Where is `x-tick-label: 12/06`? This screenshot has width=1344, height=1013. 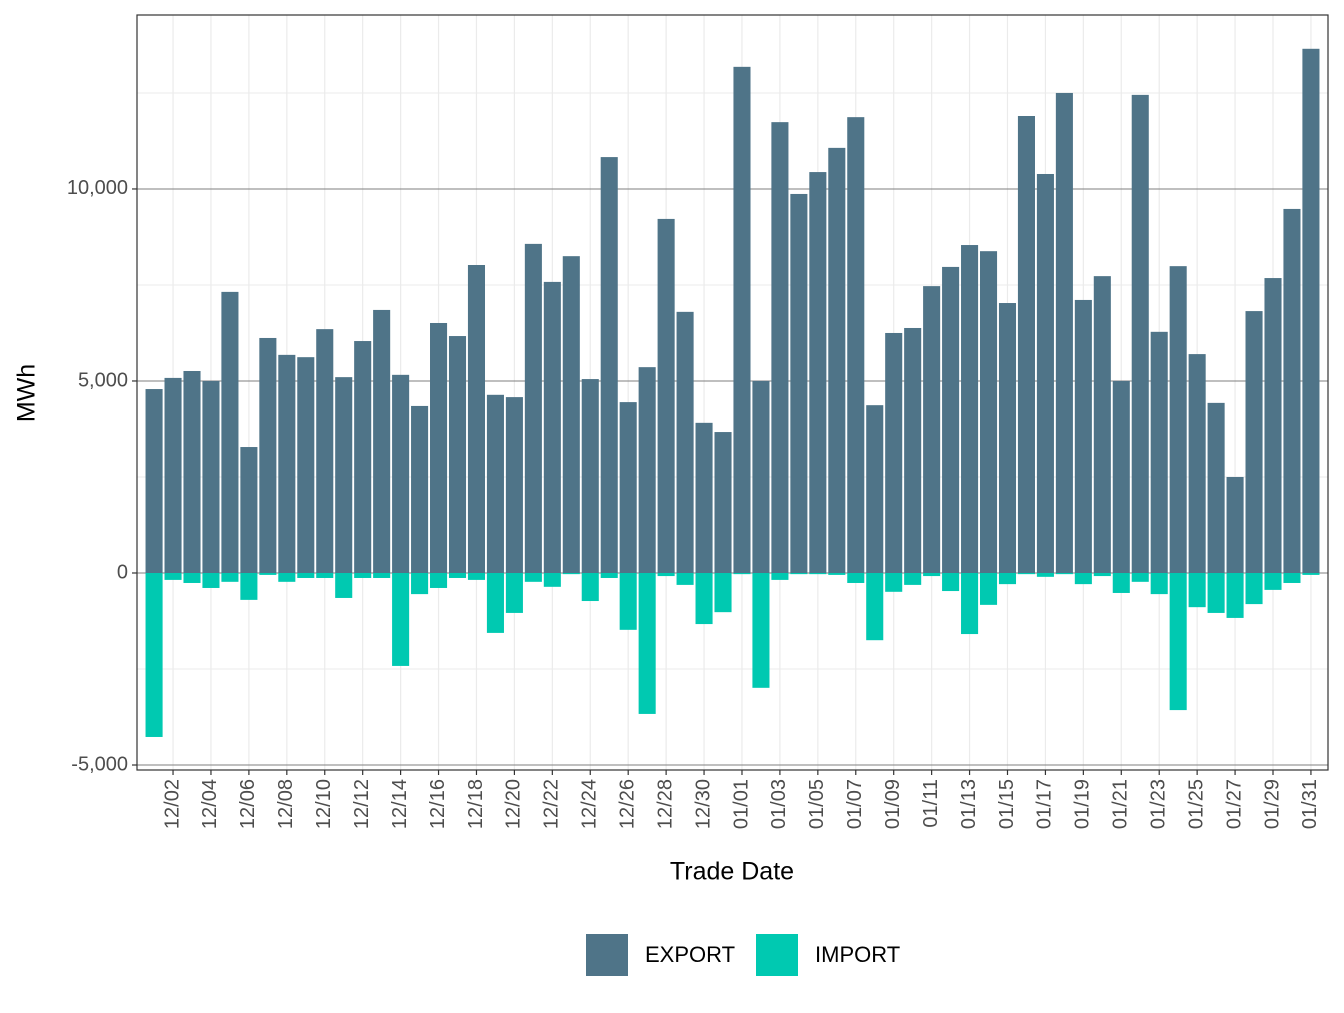 x-tick-label: 12/06 is located at coordinates (248, 804).